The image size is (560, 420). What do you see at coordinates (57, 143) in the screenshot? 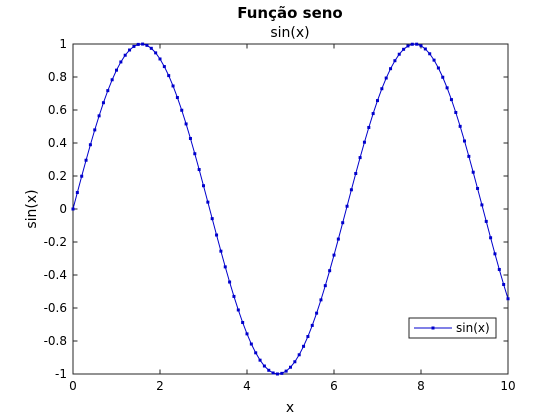
I see `y-tick-label: 0.4` at bounding box center [57, 143].